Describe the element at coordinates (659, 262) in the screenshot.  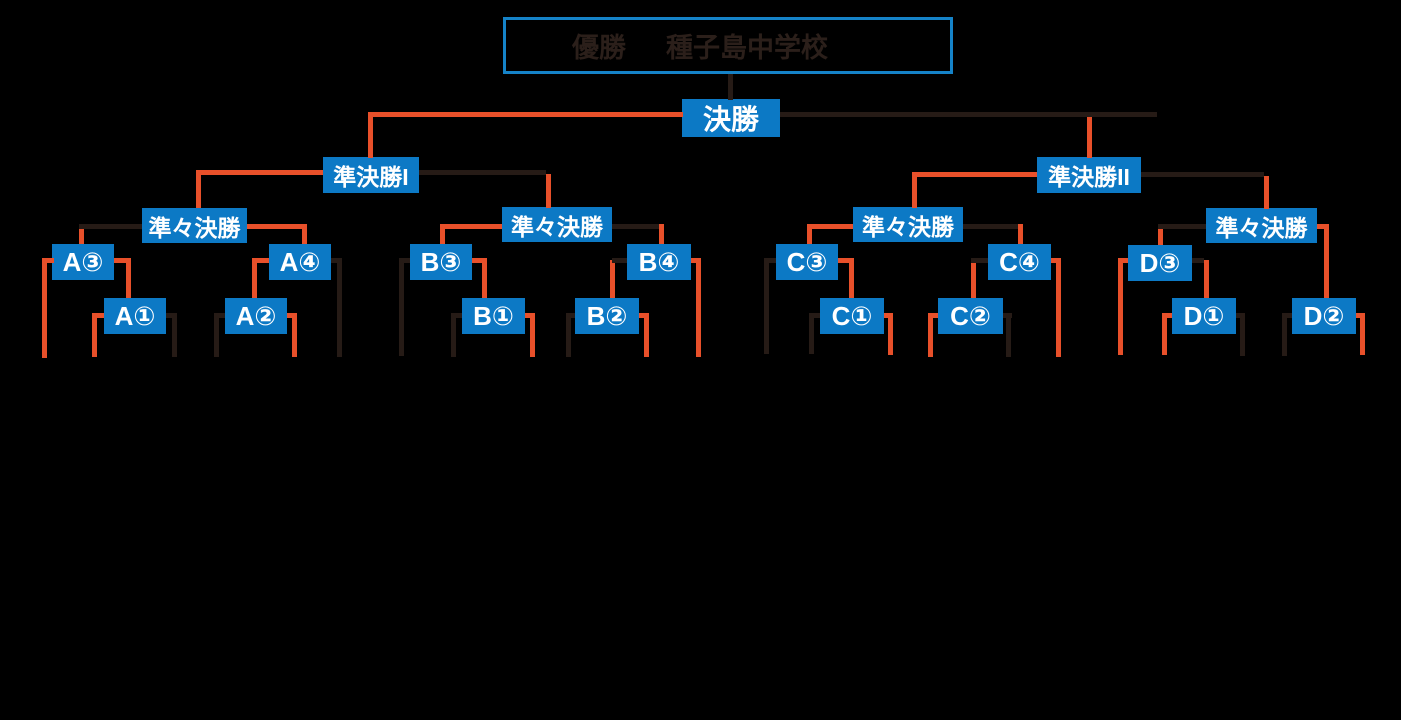
I see `match-label-b4: B④` at that location.